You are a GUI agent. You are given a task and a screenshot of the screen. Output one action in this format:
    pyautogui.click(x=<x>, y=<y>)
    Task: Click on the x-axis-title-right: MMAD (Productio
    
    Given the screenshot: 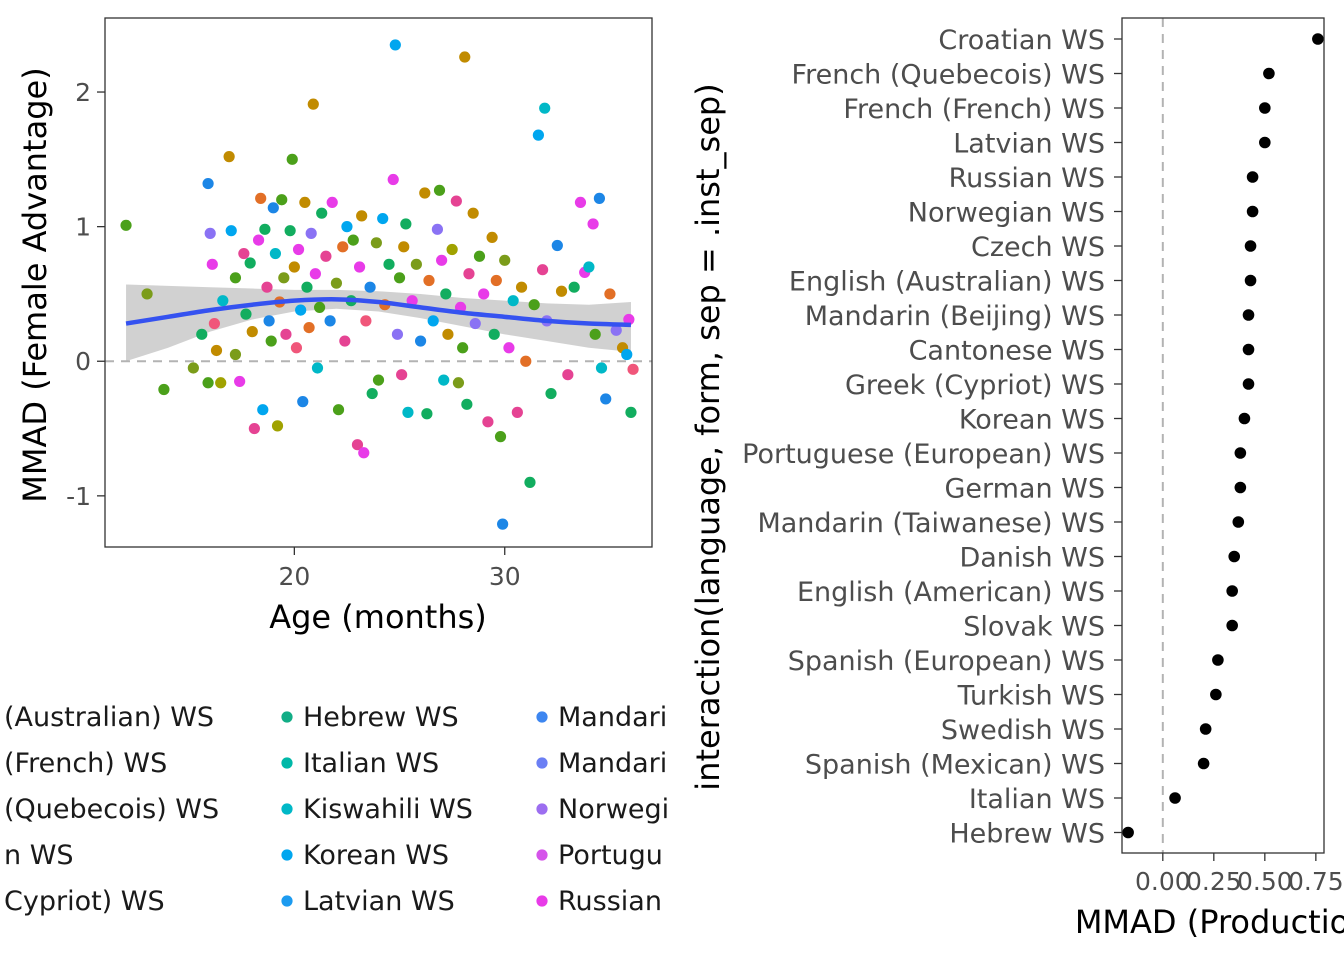 What is the action you would take?
    pyautogui.click(x=1209, y=922)
    